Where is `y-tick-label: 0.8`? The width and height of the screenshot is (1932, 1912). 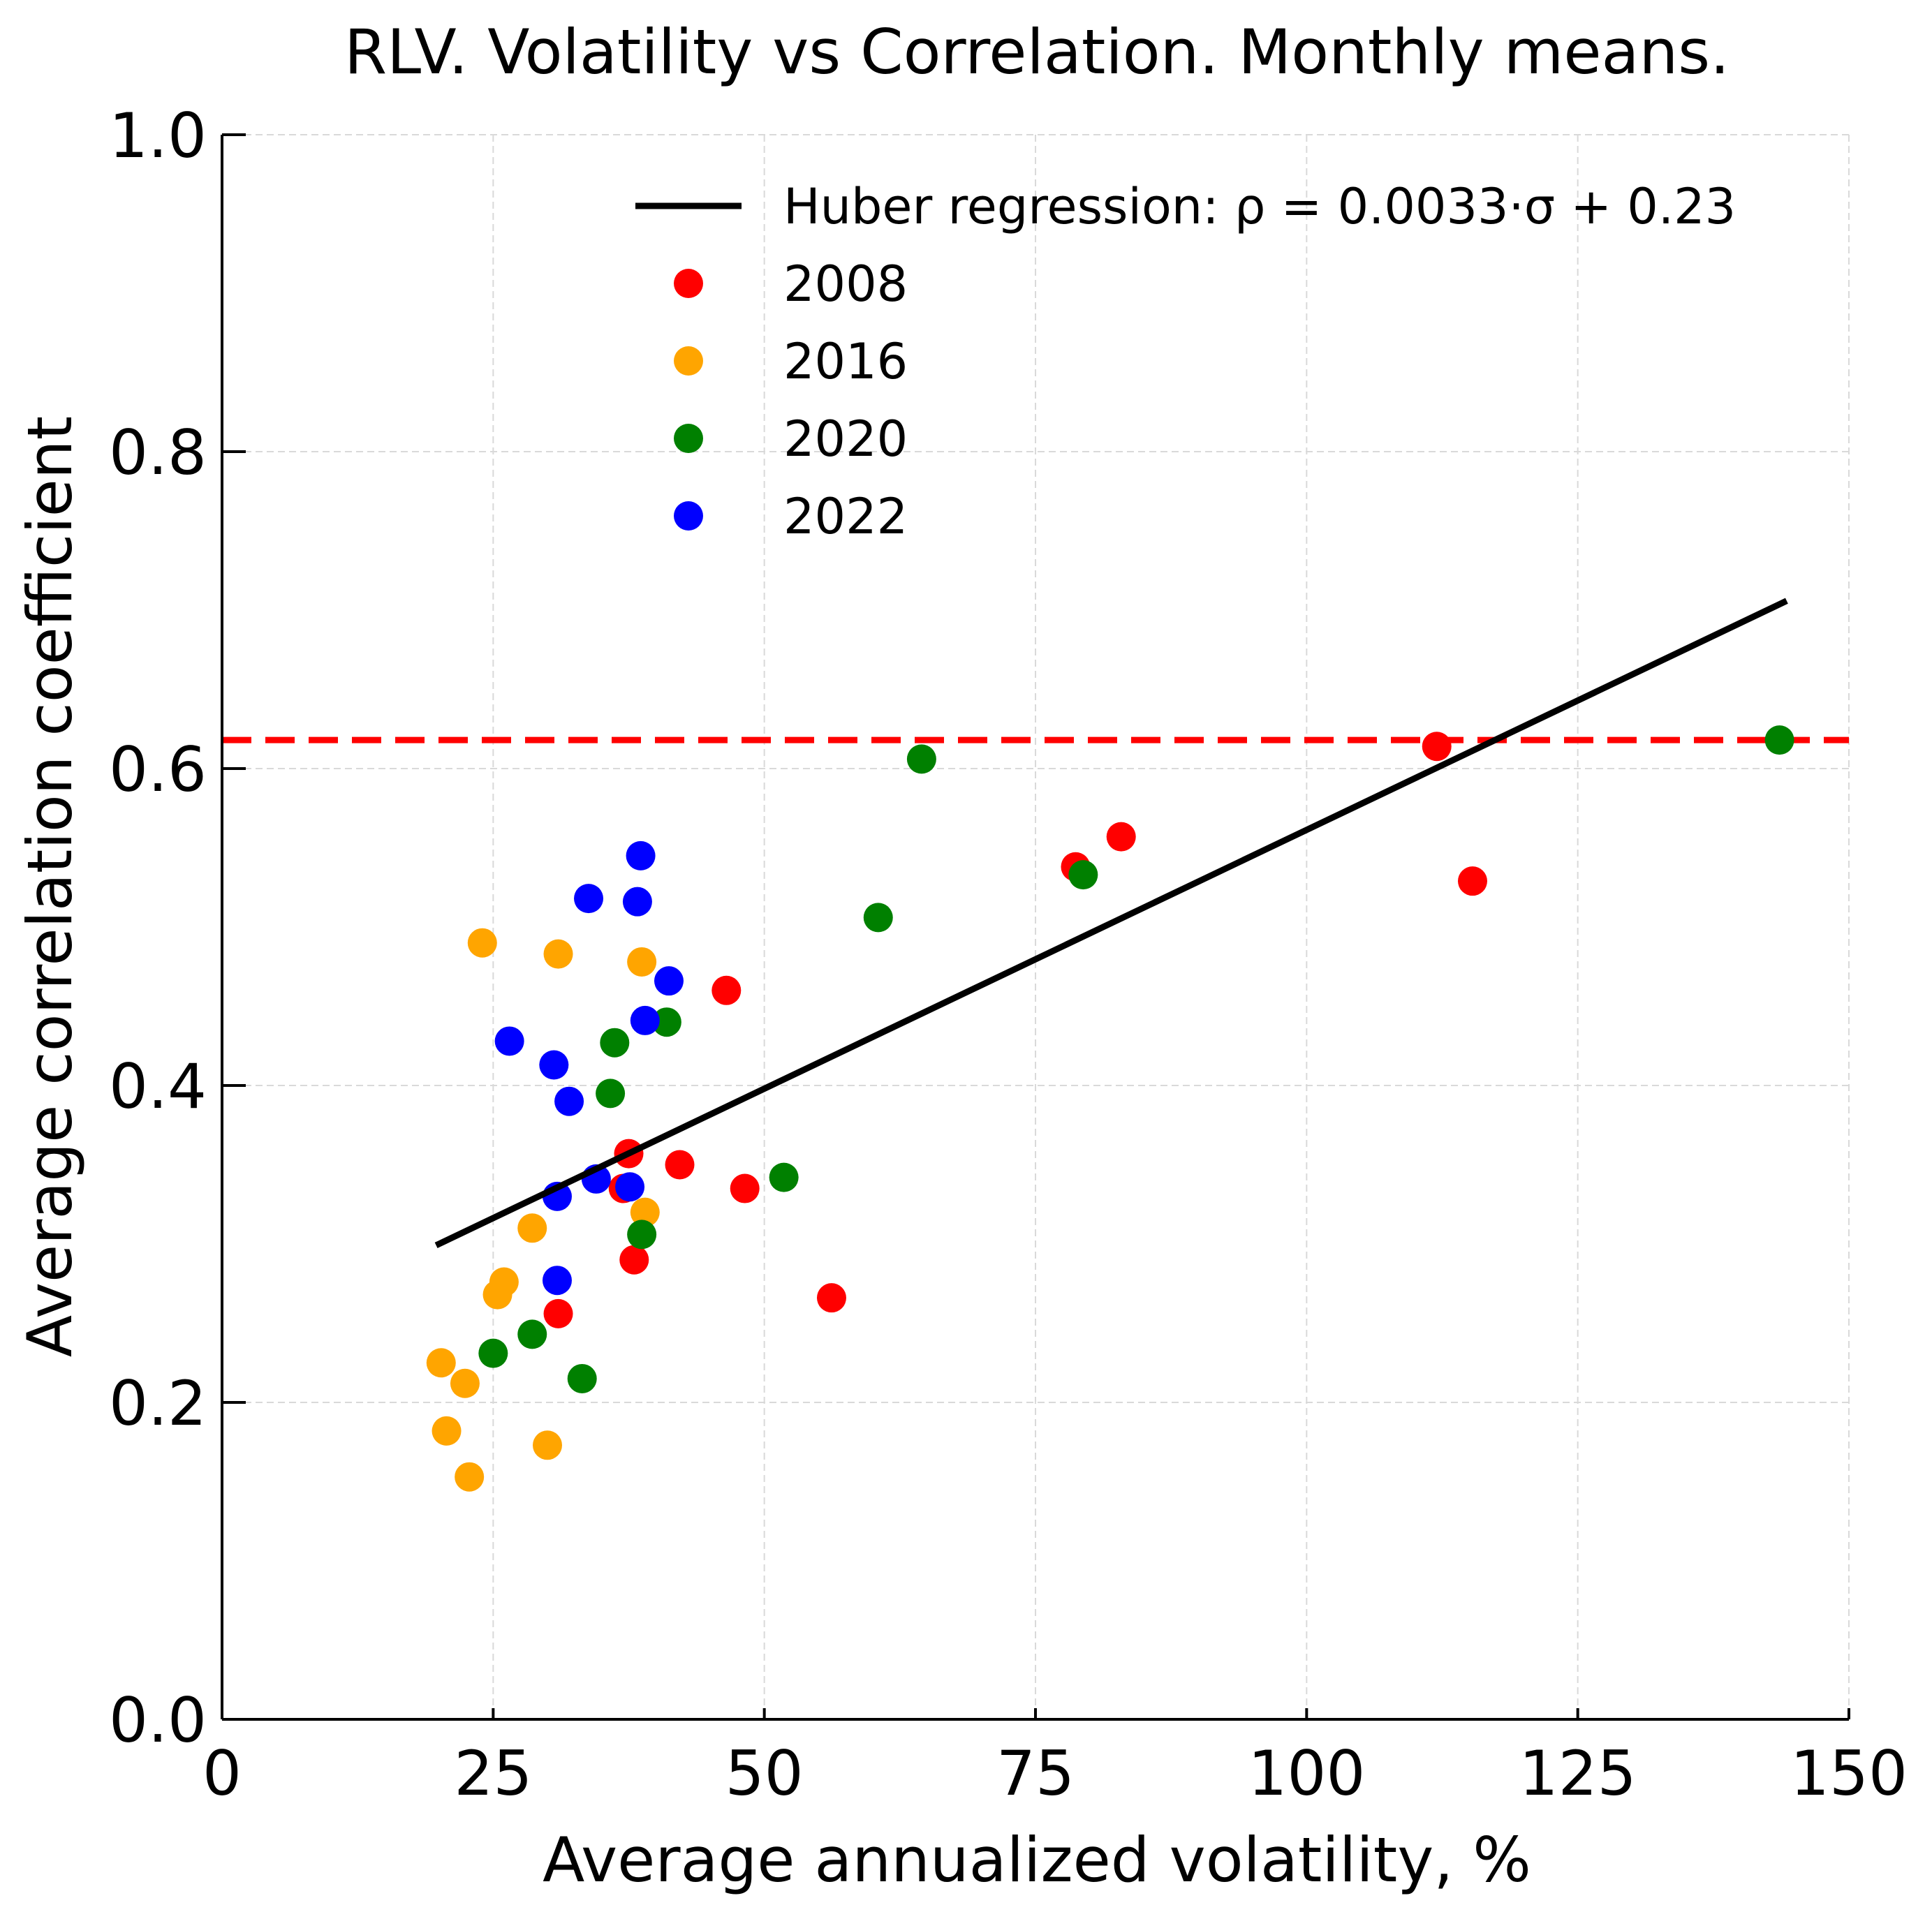
y-tick-label: 0.8 is located at coordinates (158, 453).